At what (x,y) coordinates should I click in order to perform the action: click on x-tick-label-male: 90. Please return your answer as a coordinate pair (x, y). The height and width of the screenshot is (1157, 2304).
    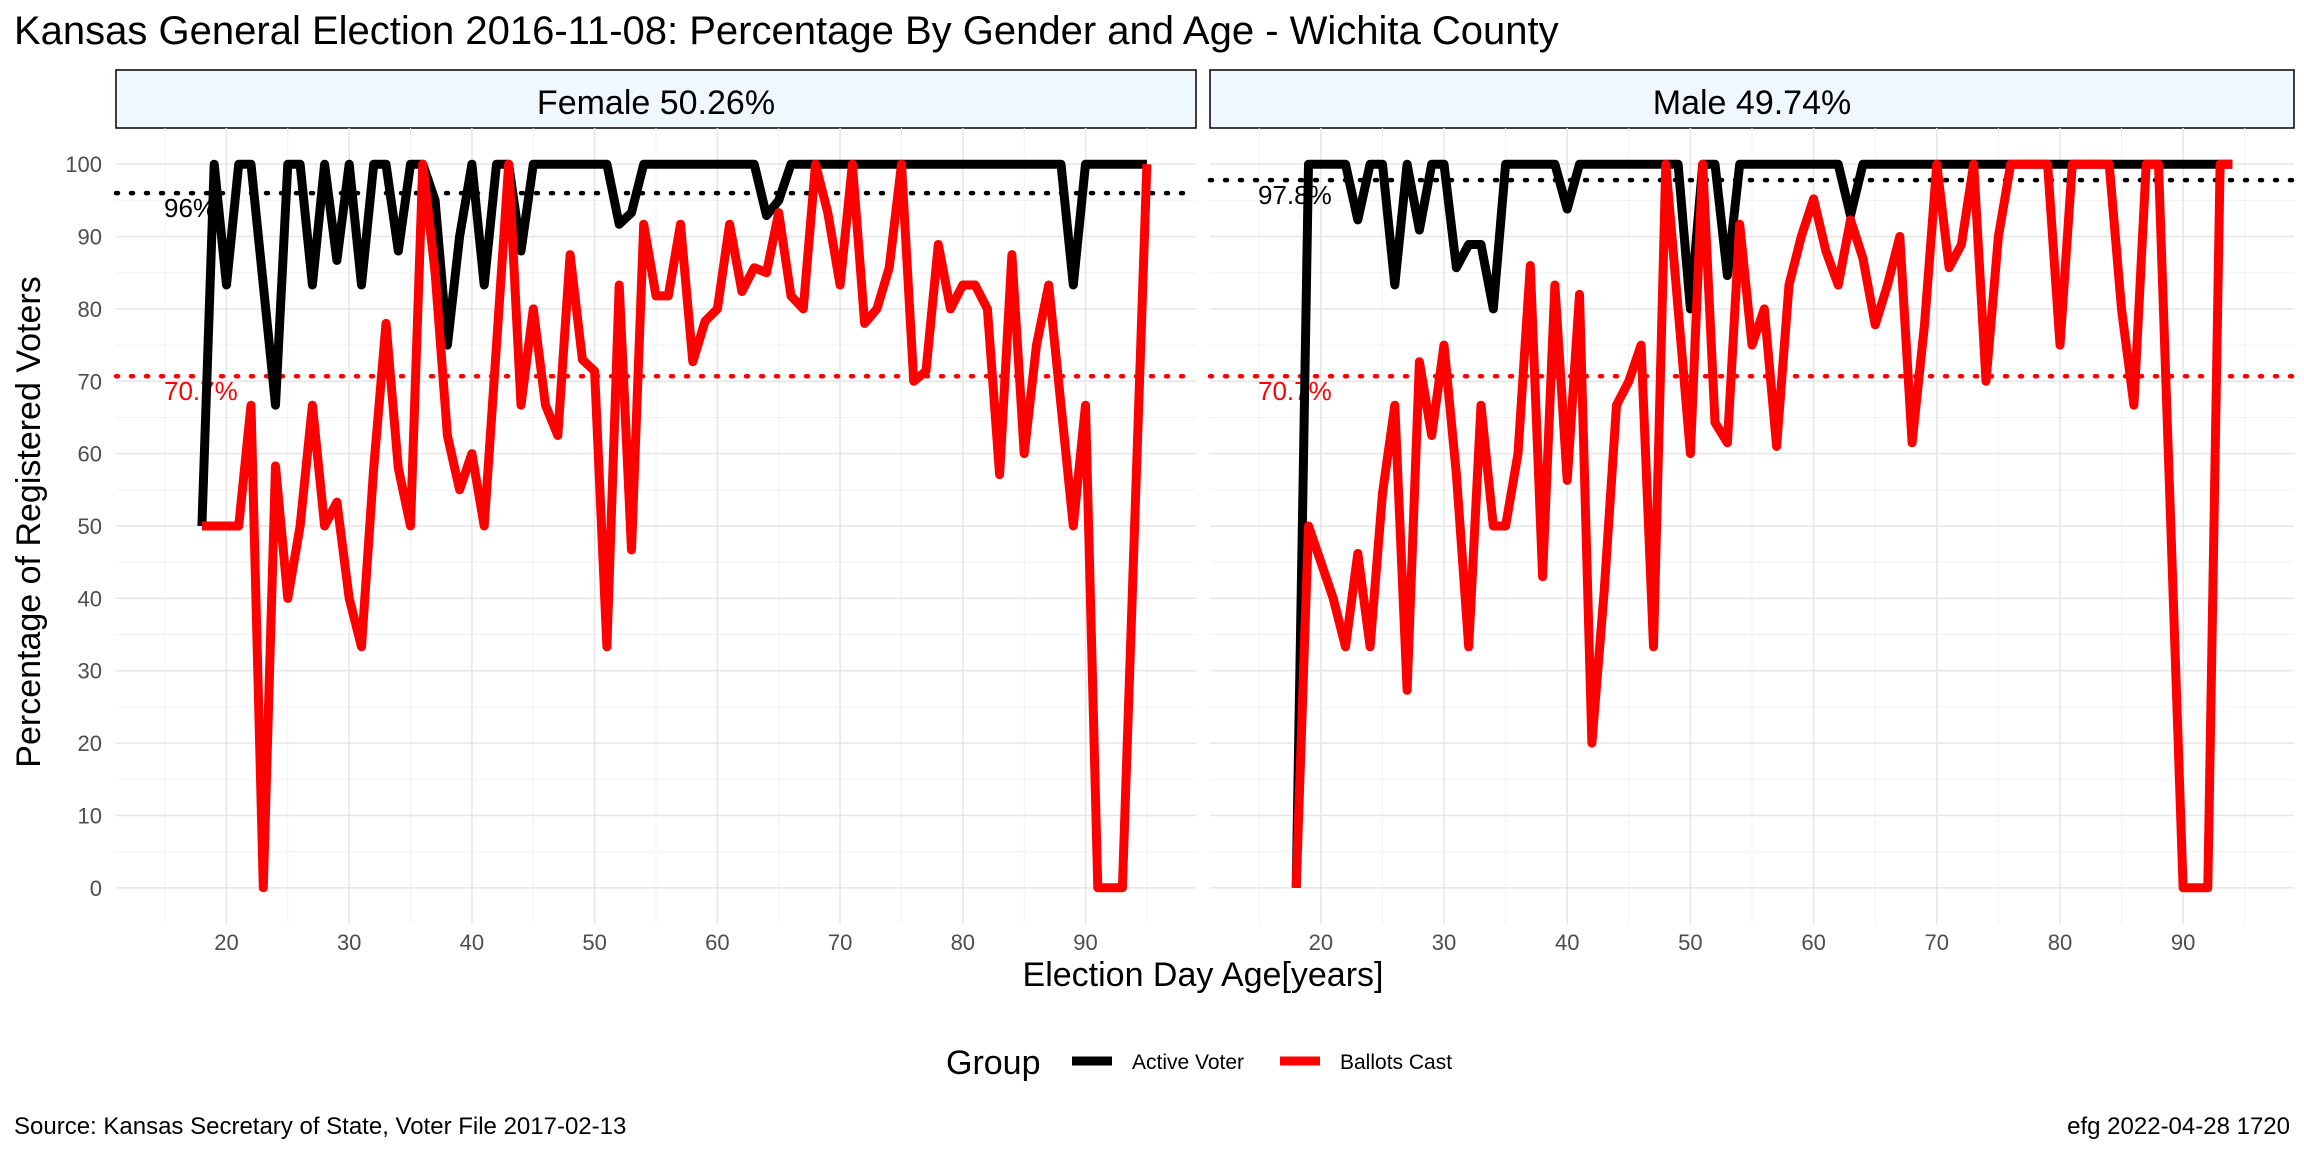
    Looking at the image, I should click on (2183, 942).